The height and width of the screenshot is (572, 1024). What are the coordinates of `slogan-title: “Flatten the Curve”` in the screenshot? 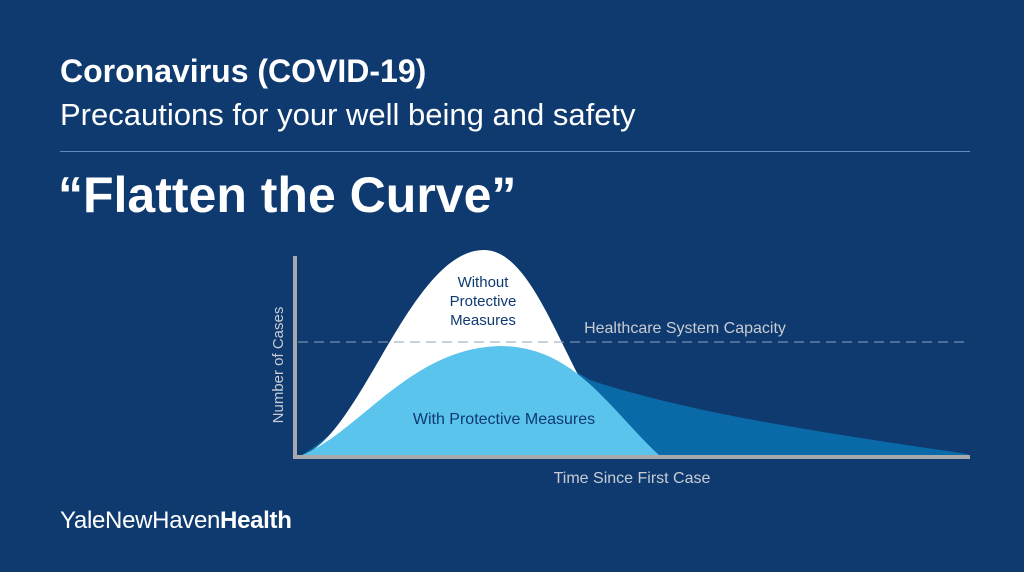 It's located at (287, 195).